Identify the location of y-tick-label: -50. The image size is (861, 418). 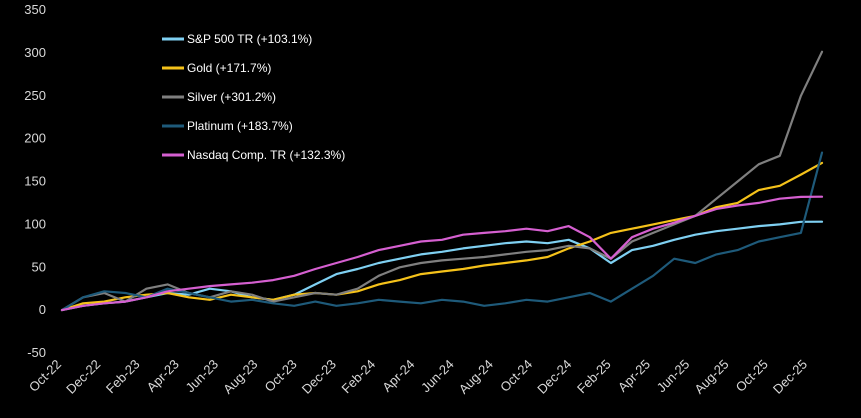
(36, 352).